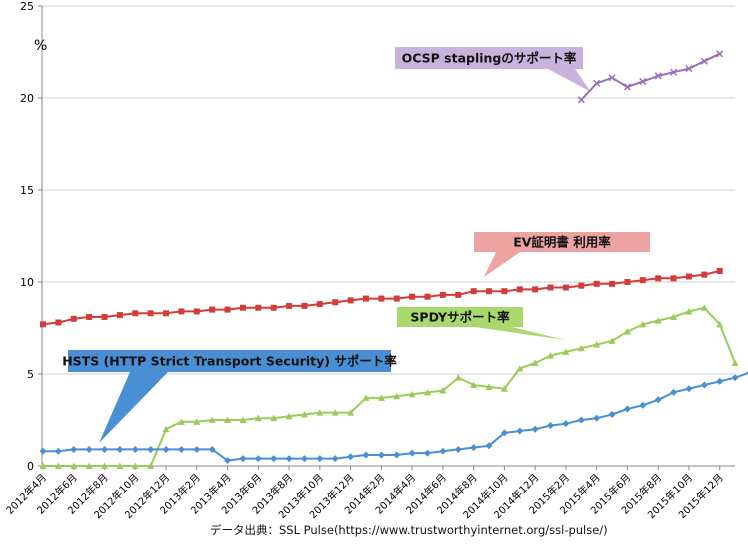  Describe the element at coordinates (562, 254) in the screenshot. I see `callout: EV証明書 利用率` at that location.